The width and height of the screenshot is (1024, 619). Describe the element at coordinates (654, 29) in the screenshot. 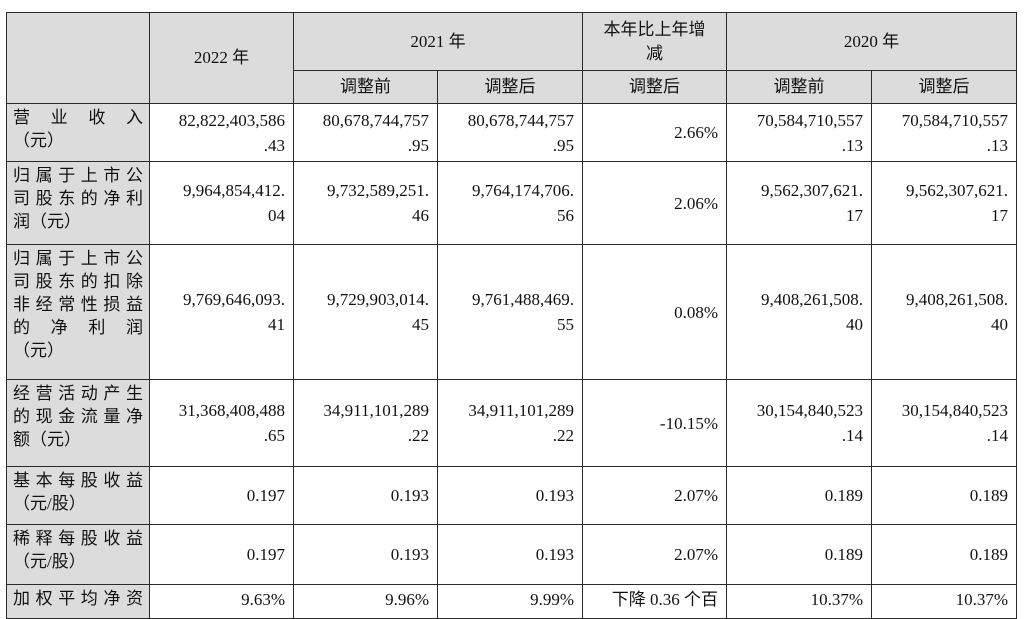

I see `header-change-line1: 本年比上年增` at that location.